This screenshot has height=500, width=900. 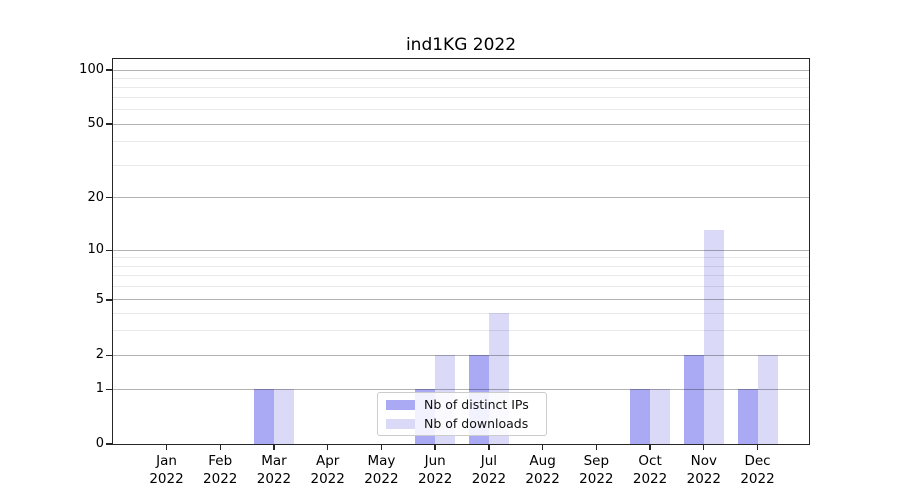 What do you see at coordinates (99, 389) in the screenshot?
I see `y-tick-label: 1` at bounding box center [99, 389].